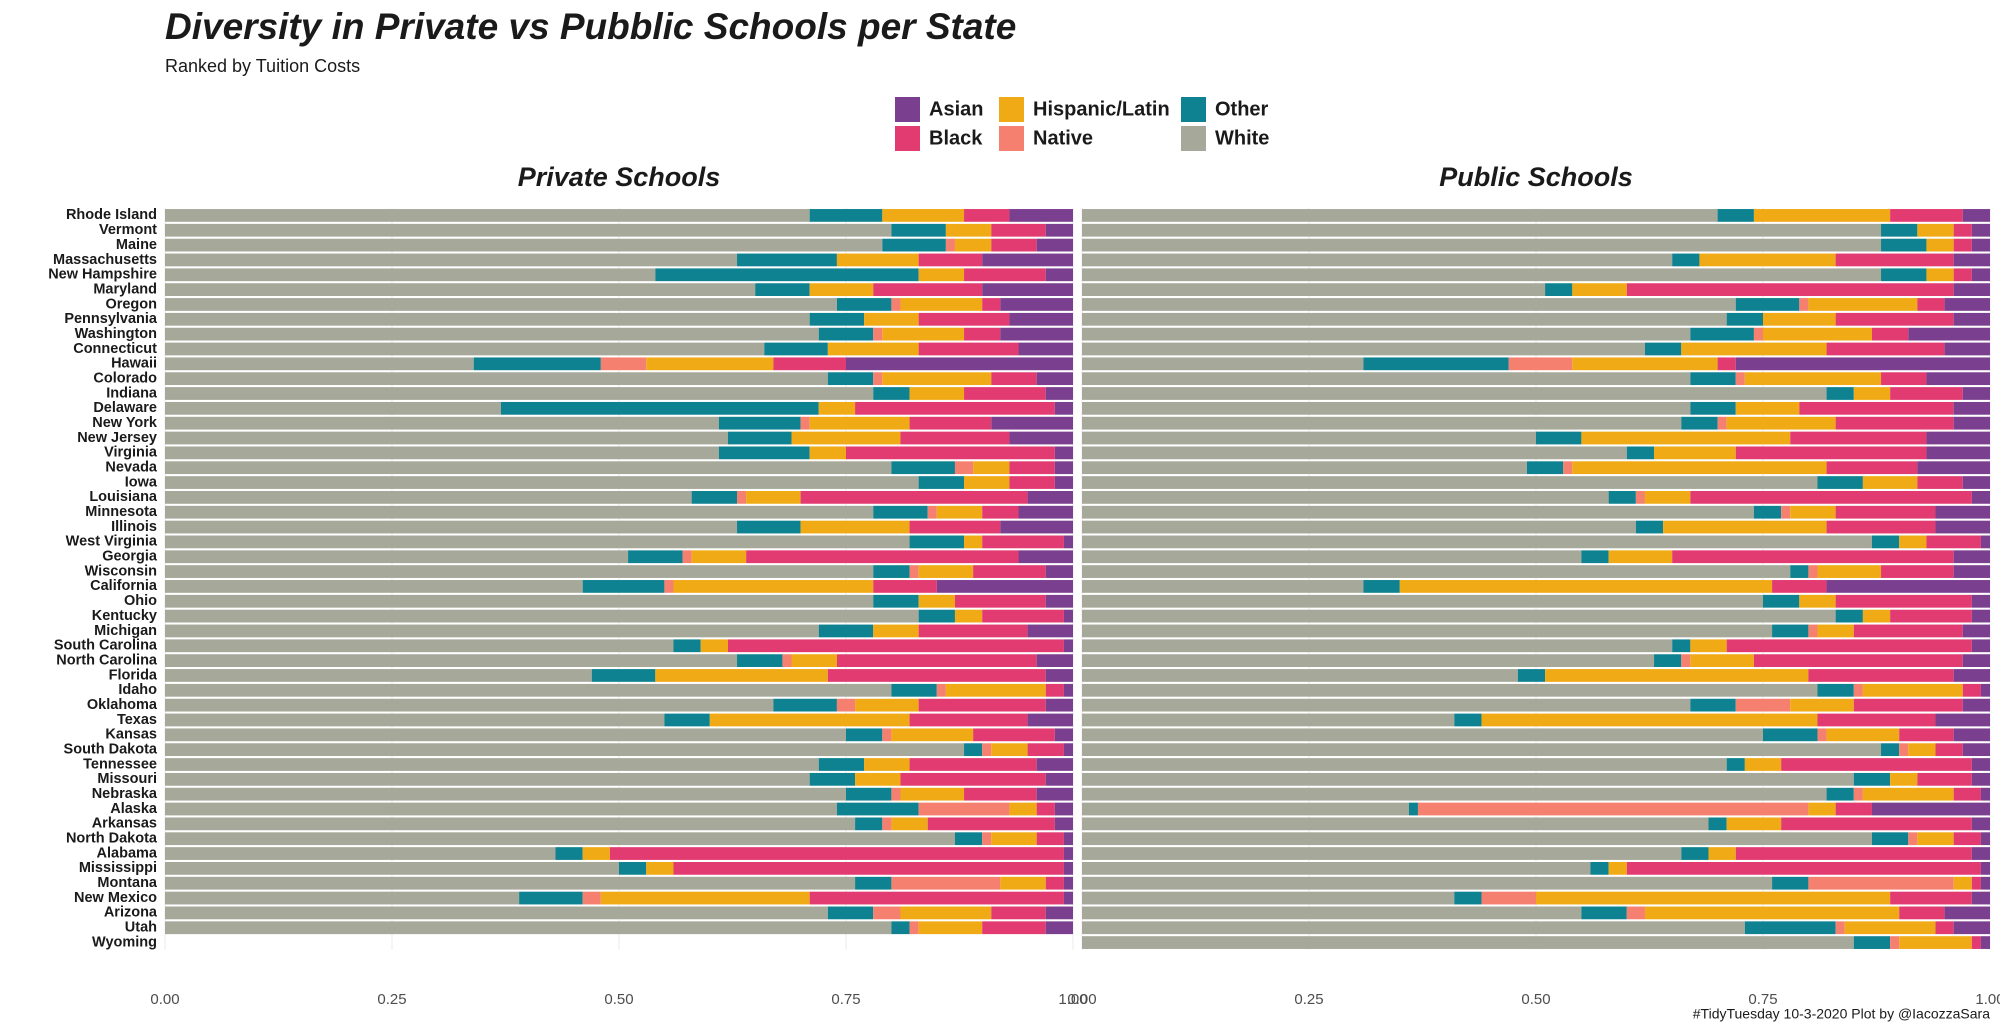  I want to click on row-label: Louisiana, so click(123, 497).